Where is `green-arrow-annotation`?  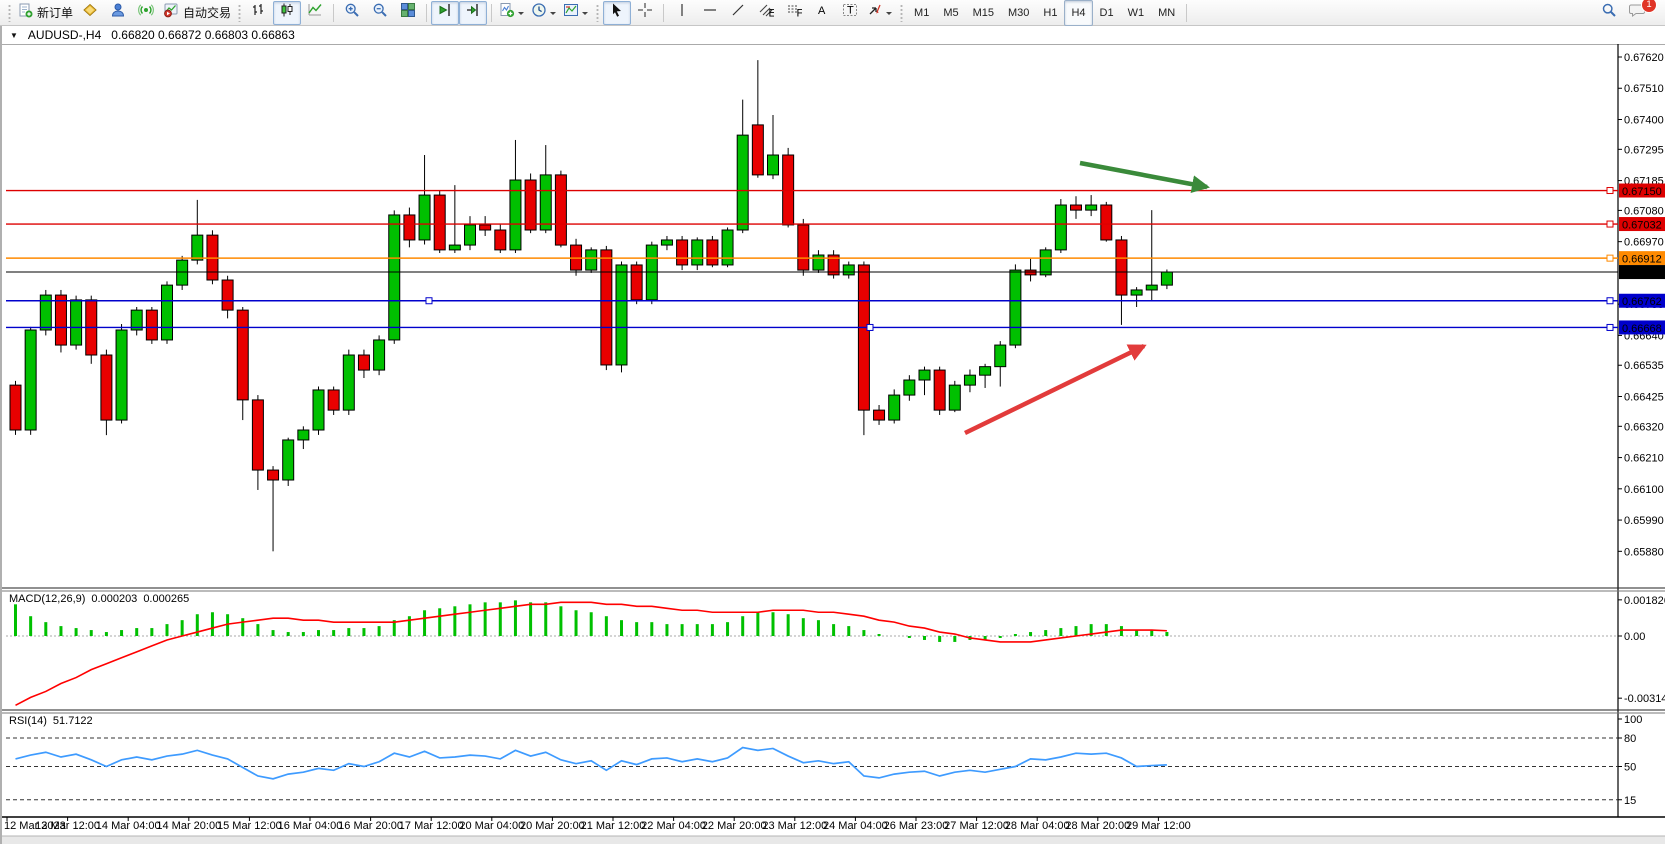
green-arrow-annotation is located at coordinates (1144, 177).